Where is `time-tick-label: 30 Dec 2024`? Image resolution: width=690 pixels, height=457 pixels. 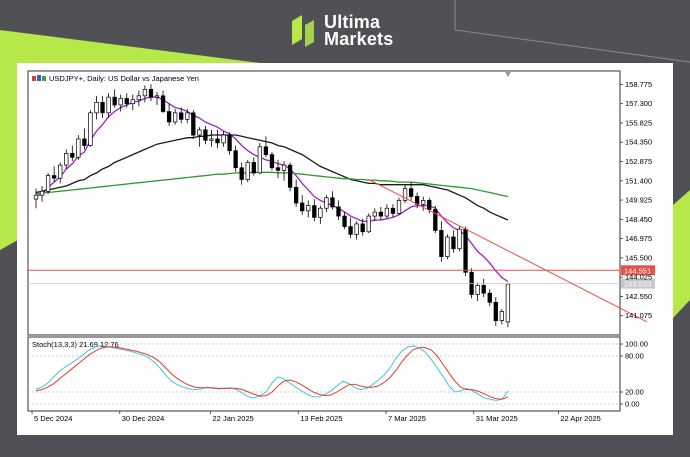 time-tick-label: 30 Dec 2024 is located at coordinates (143, 418).